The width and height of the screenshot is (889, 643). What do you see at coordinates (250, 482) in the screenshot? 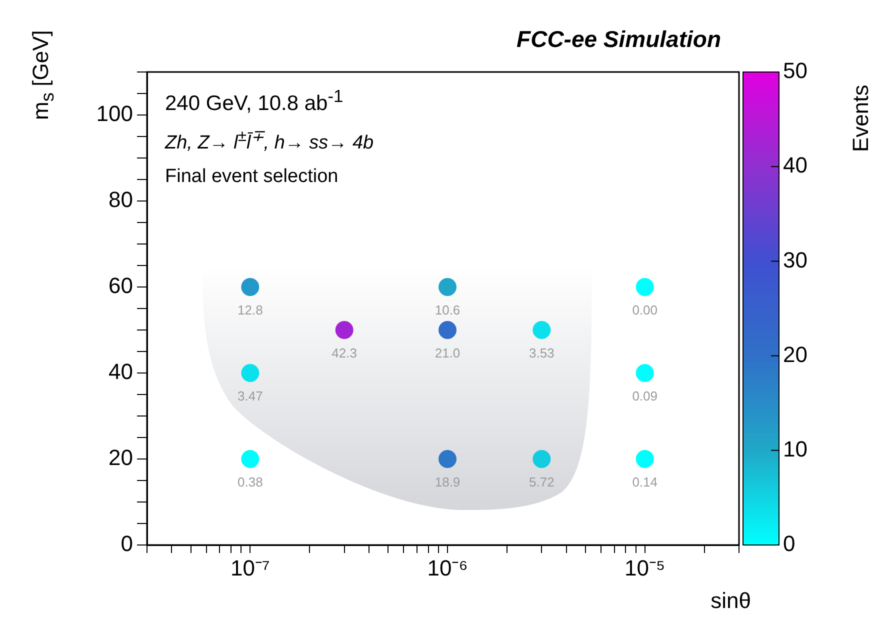
I see `annotation: 0.38` at bounding box center [250, 482].